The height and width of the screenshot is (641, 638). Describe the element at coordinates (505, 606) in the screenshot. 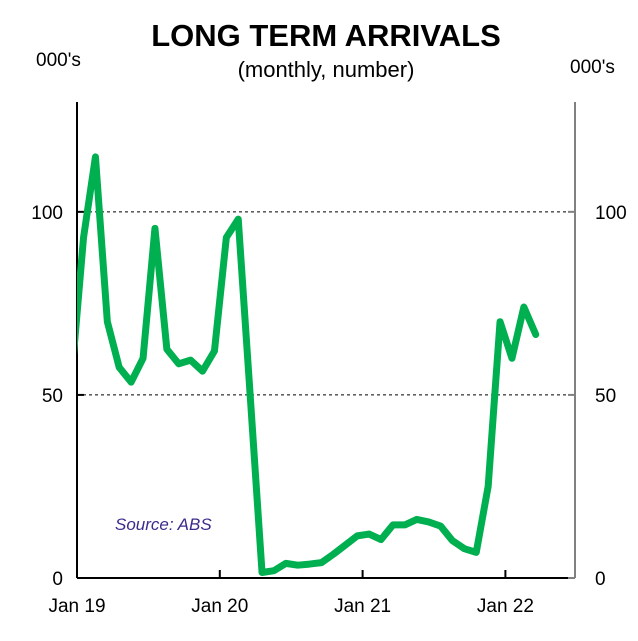

I see `x-tick-label: Jan 22` at that location.